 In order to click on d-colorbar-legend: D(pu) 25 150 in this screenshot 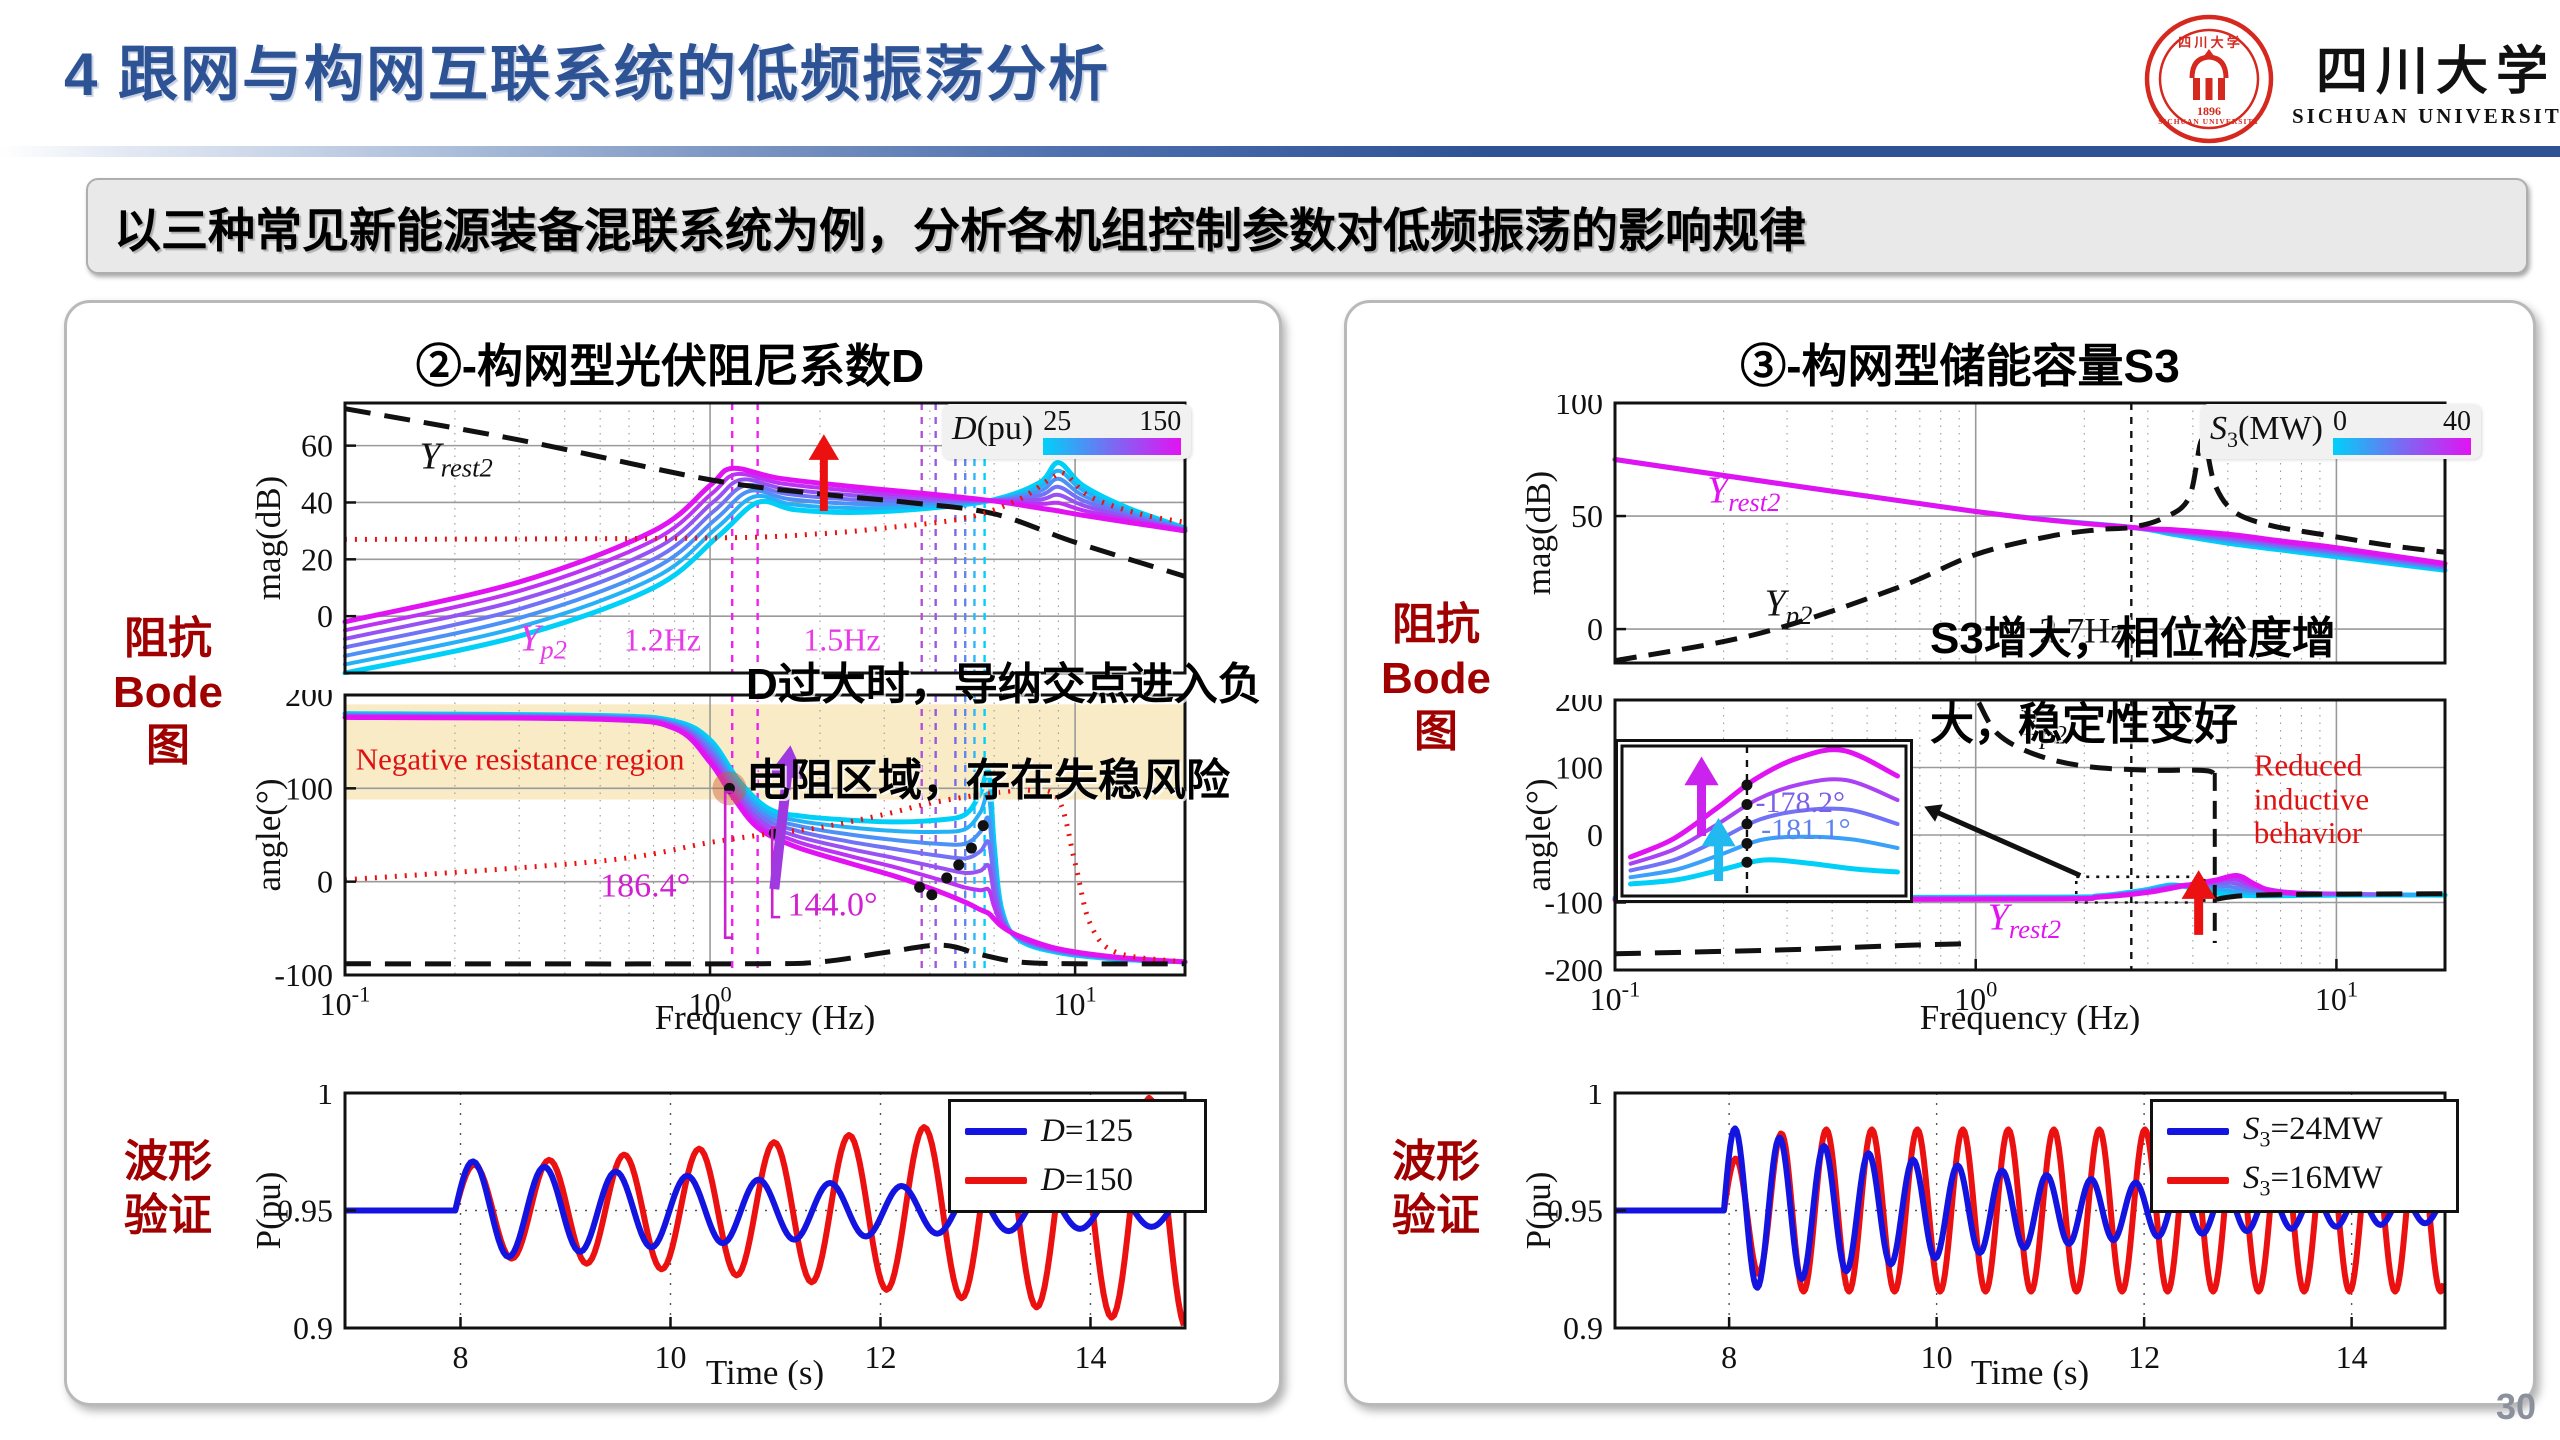, I will do `click(1067, 431)`.